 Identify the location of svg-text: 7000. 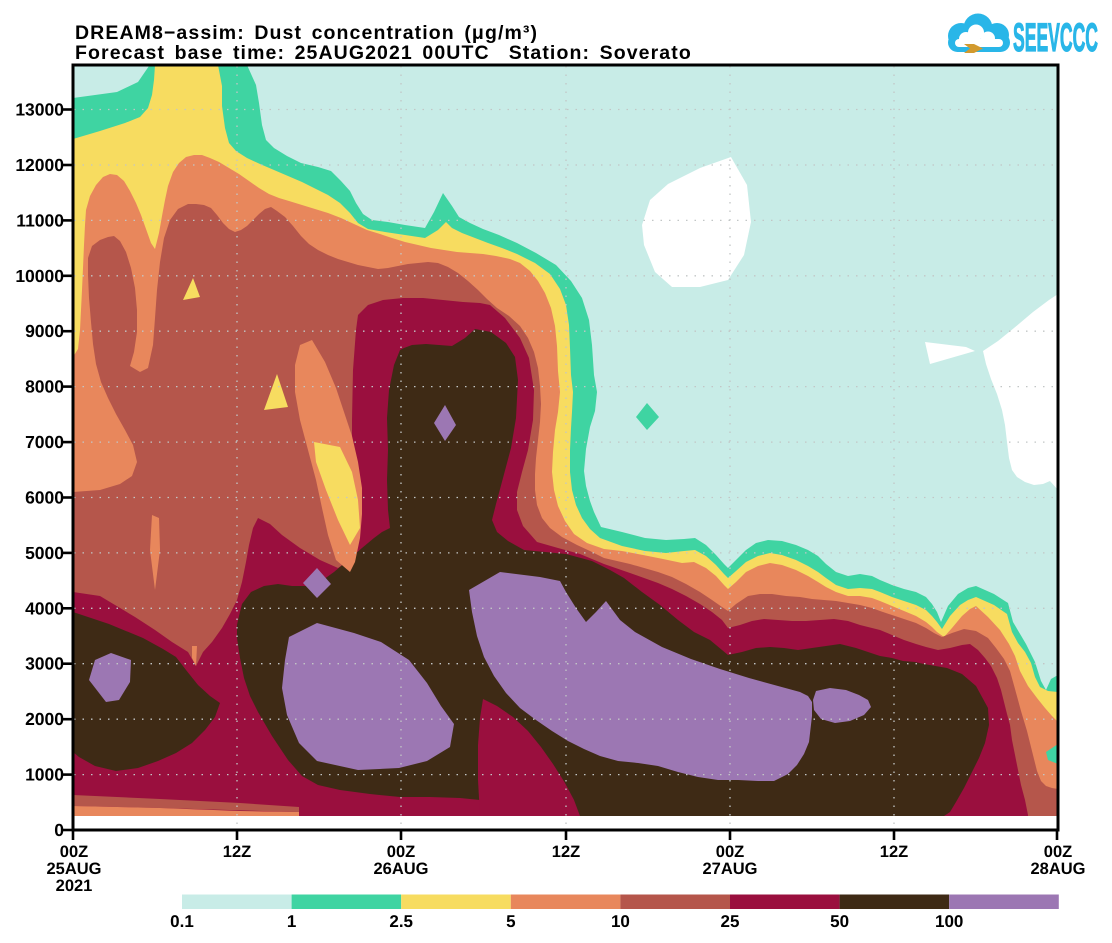
(44, 442).